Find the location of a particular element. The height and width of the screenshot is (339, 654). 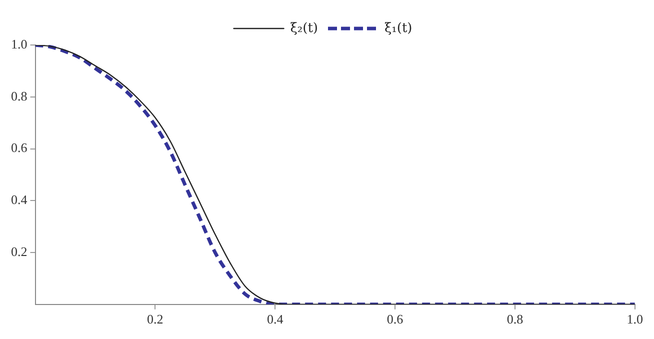

x-tick-label: 1.0 is located at coordinates (634, 319).